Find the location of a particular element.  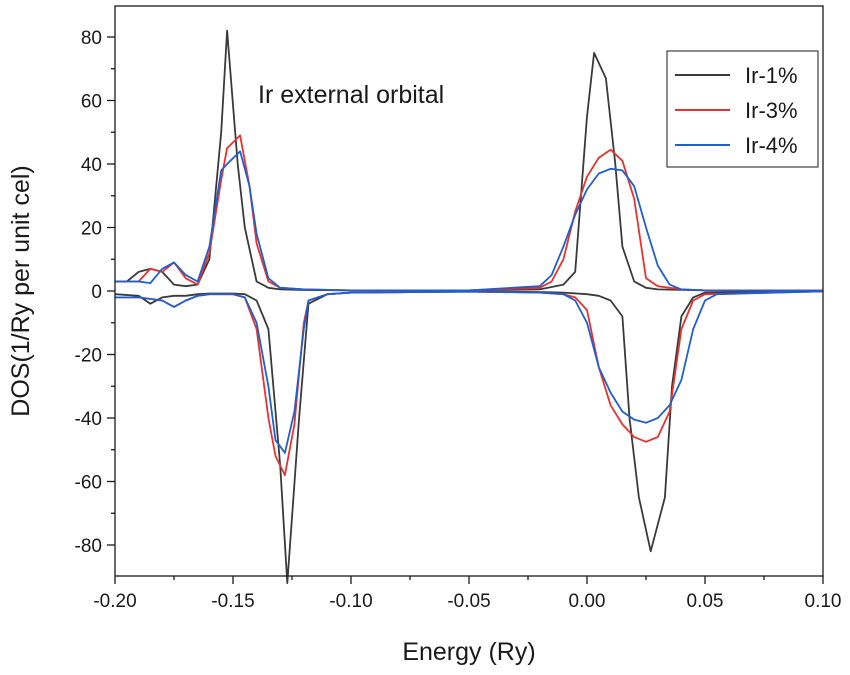

y-tick-label: 60 is located at coordinates (91, 102).